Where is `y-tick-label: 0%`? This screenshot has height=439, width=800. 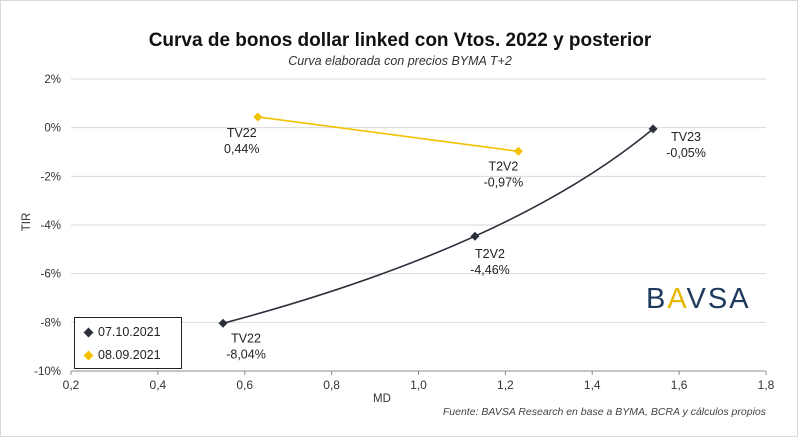 y-tick-label: 0% is located at coordinates (52, 129).